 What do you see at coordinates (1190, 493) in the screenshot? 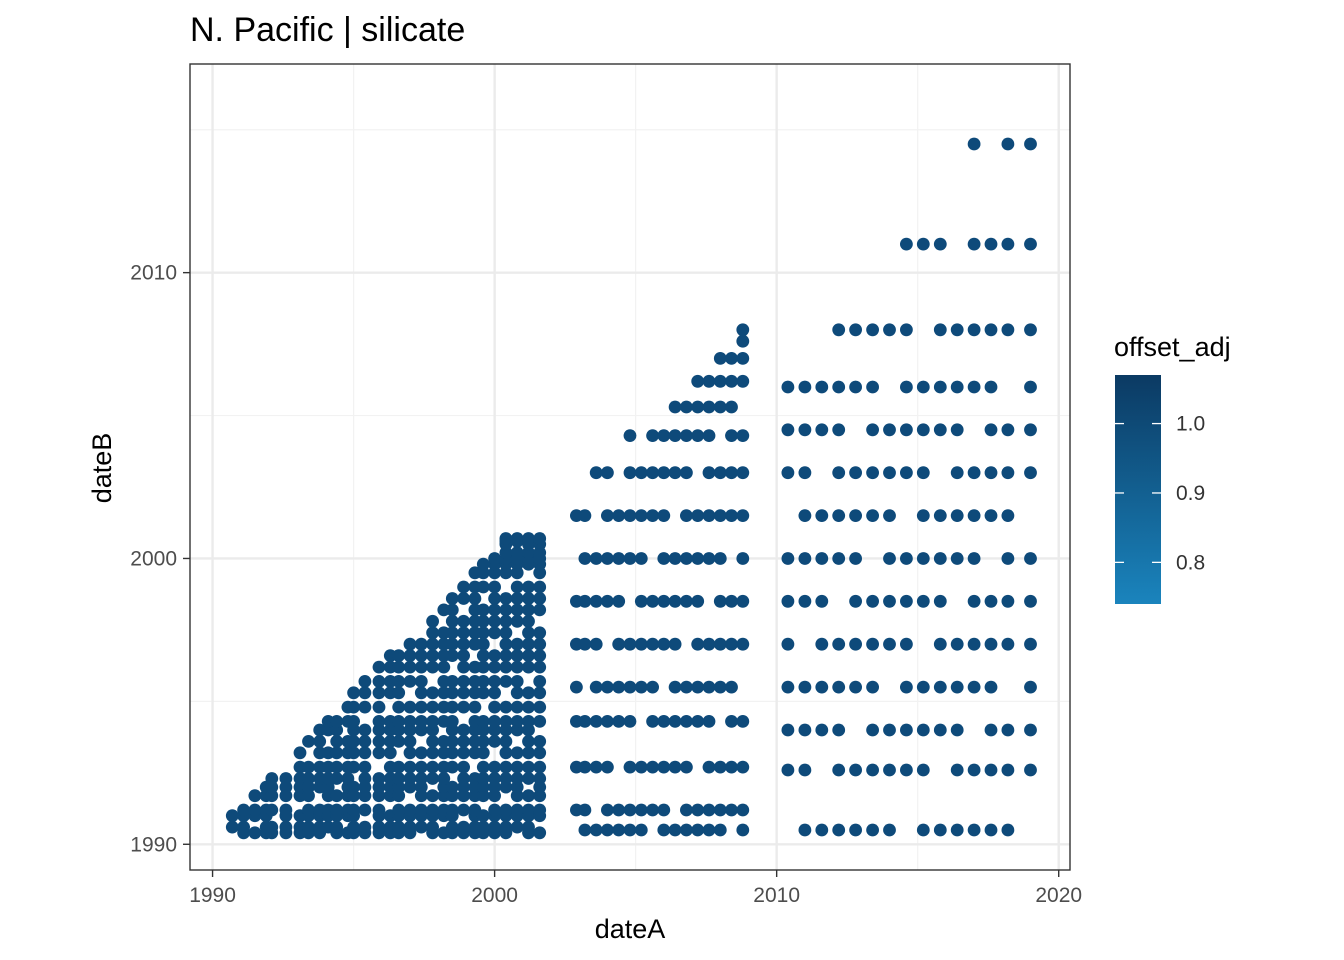
I see `legend-tick-label: 0.9` at bounding box center [1190, 493].